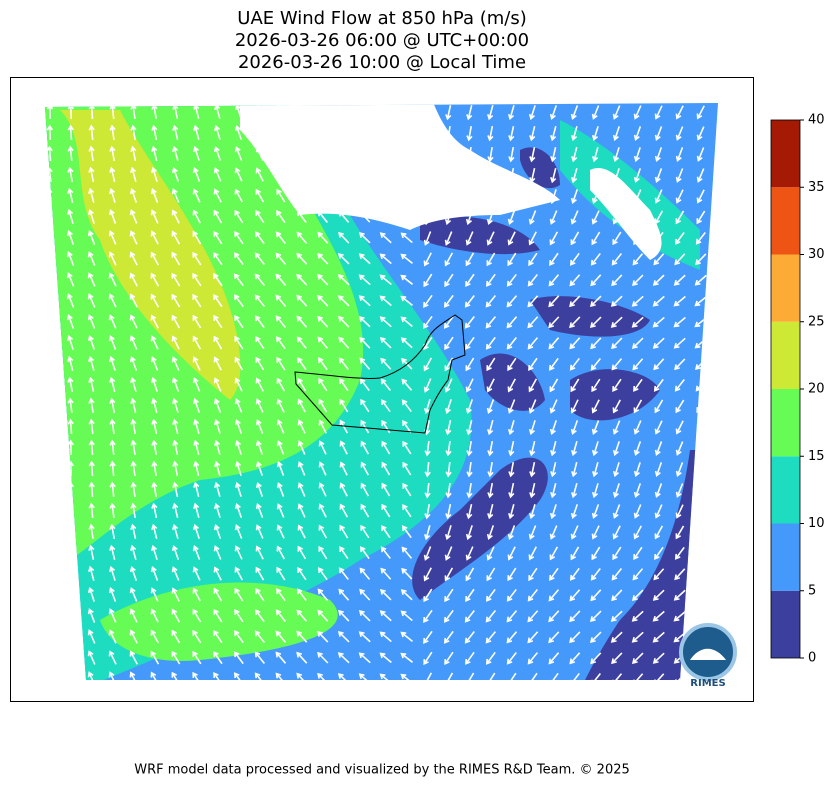  Describe the element at coordinates (816, 321) in the screenshot. I see `colorbar-tick-label: 25` at that location.